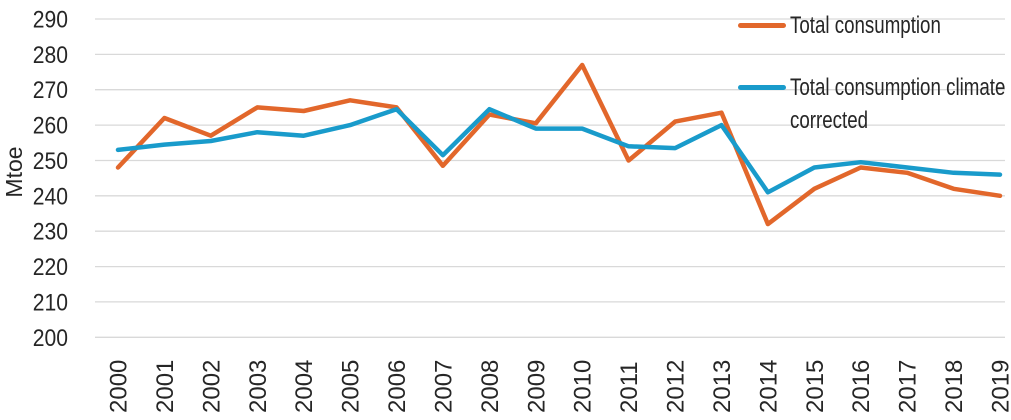  Describe the element at coordinates (50, 267) in the screenshot. I see `y-axis-tick-label: 220` at that location.